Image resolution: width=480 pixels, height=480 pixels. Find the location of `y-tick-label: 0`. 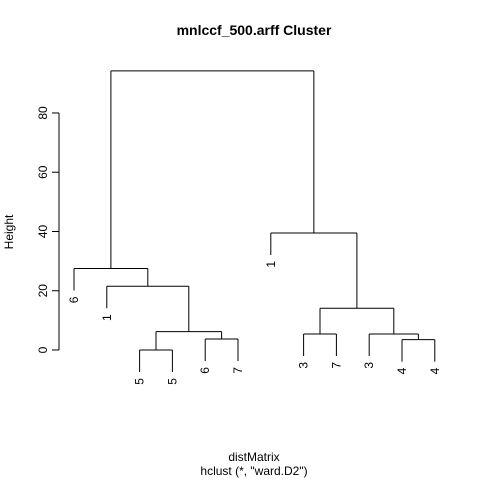

y-tick-label: 0 is located at coordinates (43, 349).